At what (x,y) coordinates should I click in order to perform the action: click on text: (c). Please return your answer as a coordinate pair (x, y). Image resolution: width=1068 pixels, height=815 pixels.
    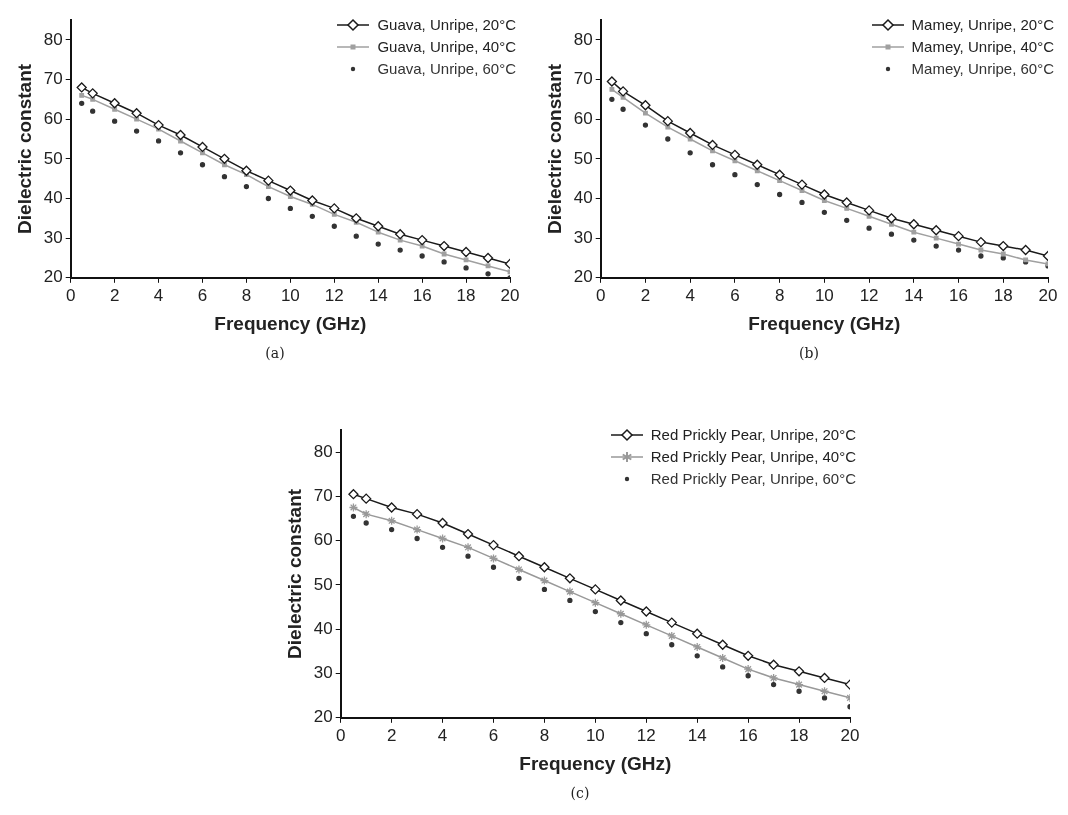
    Looking at the image, I should click on (580, 793).